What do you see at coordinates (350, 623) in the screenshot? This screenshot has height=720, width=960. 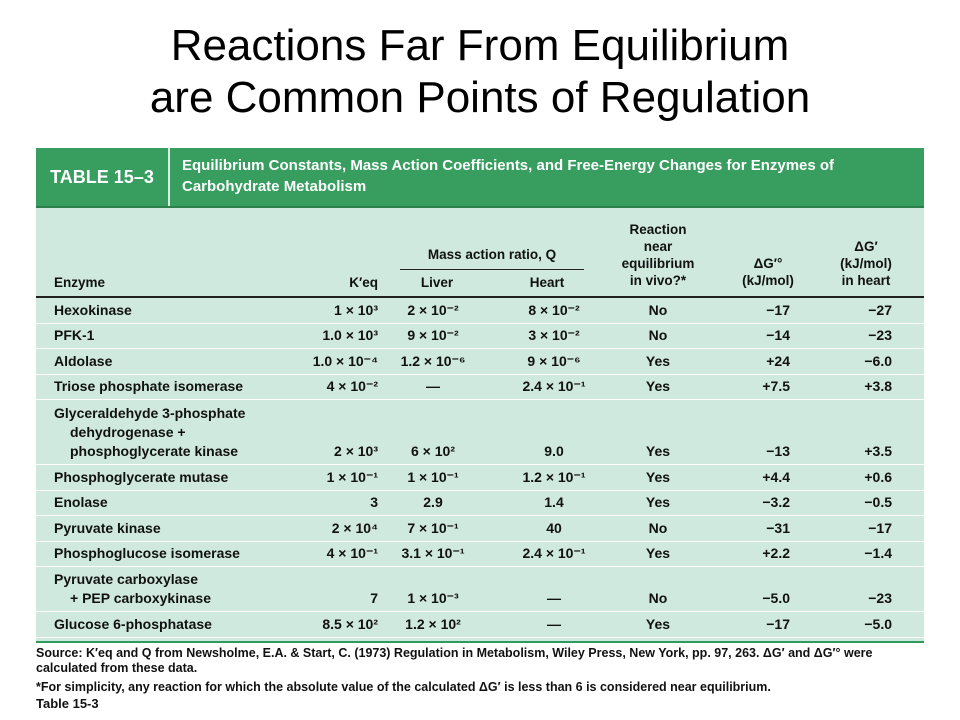 I see `cell-keq: 8.5 × 10²` at bounding box center [350, 623].